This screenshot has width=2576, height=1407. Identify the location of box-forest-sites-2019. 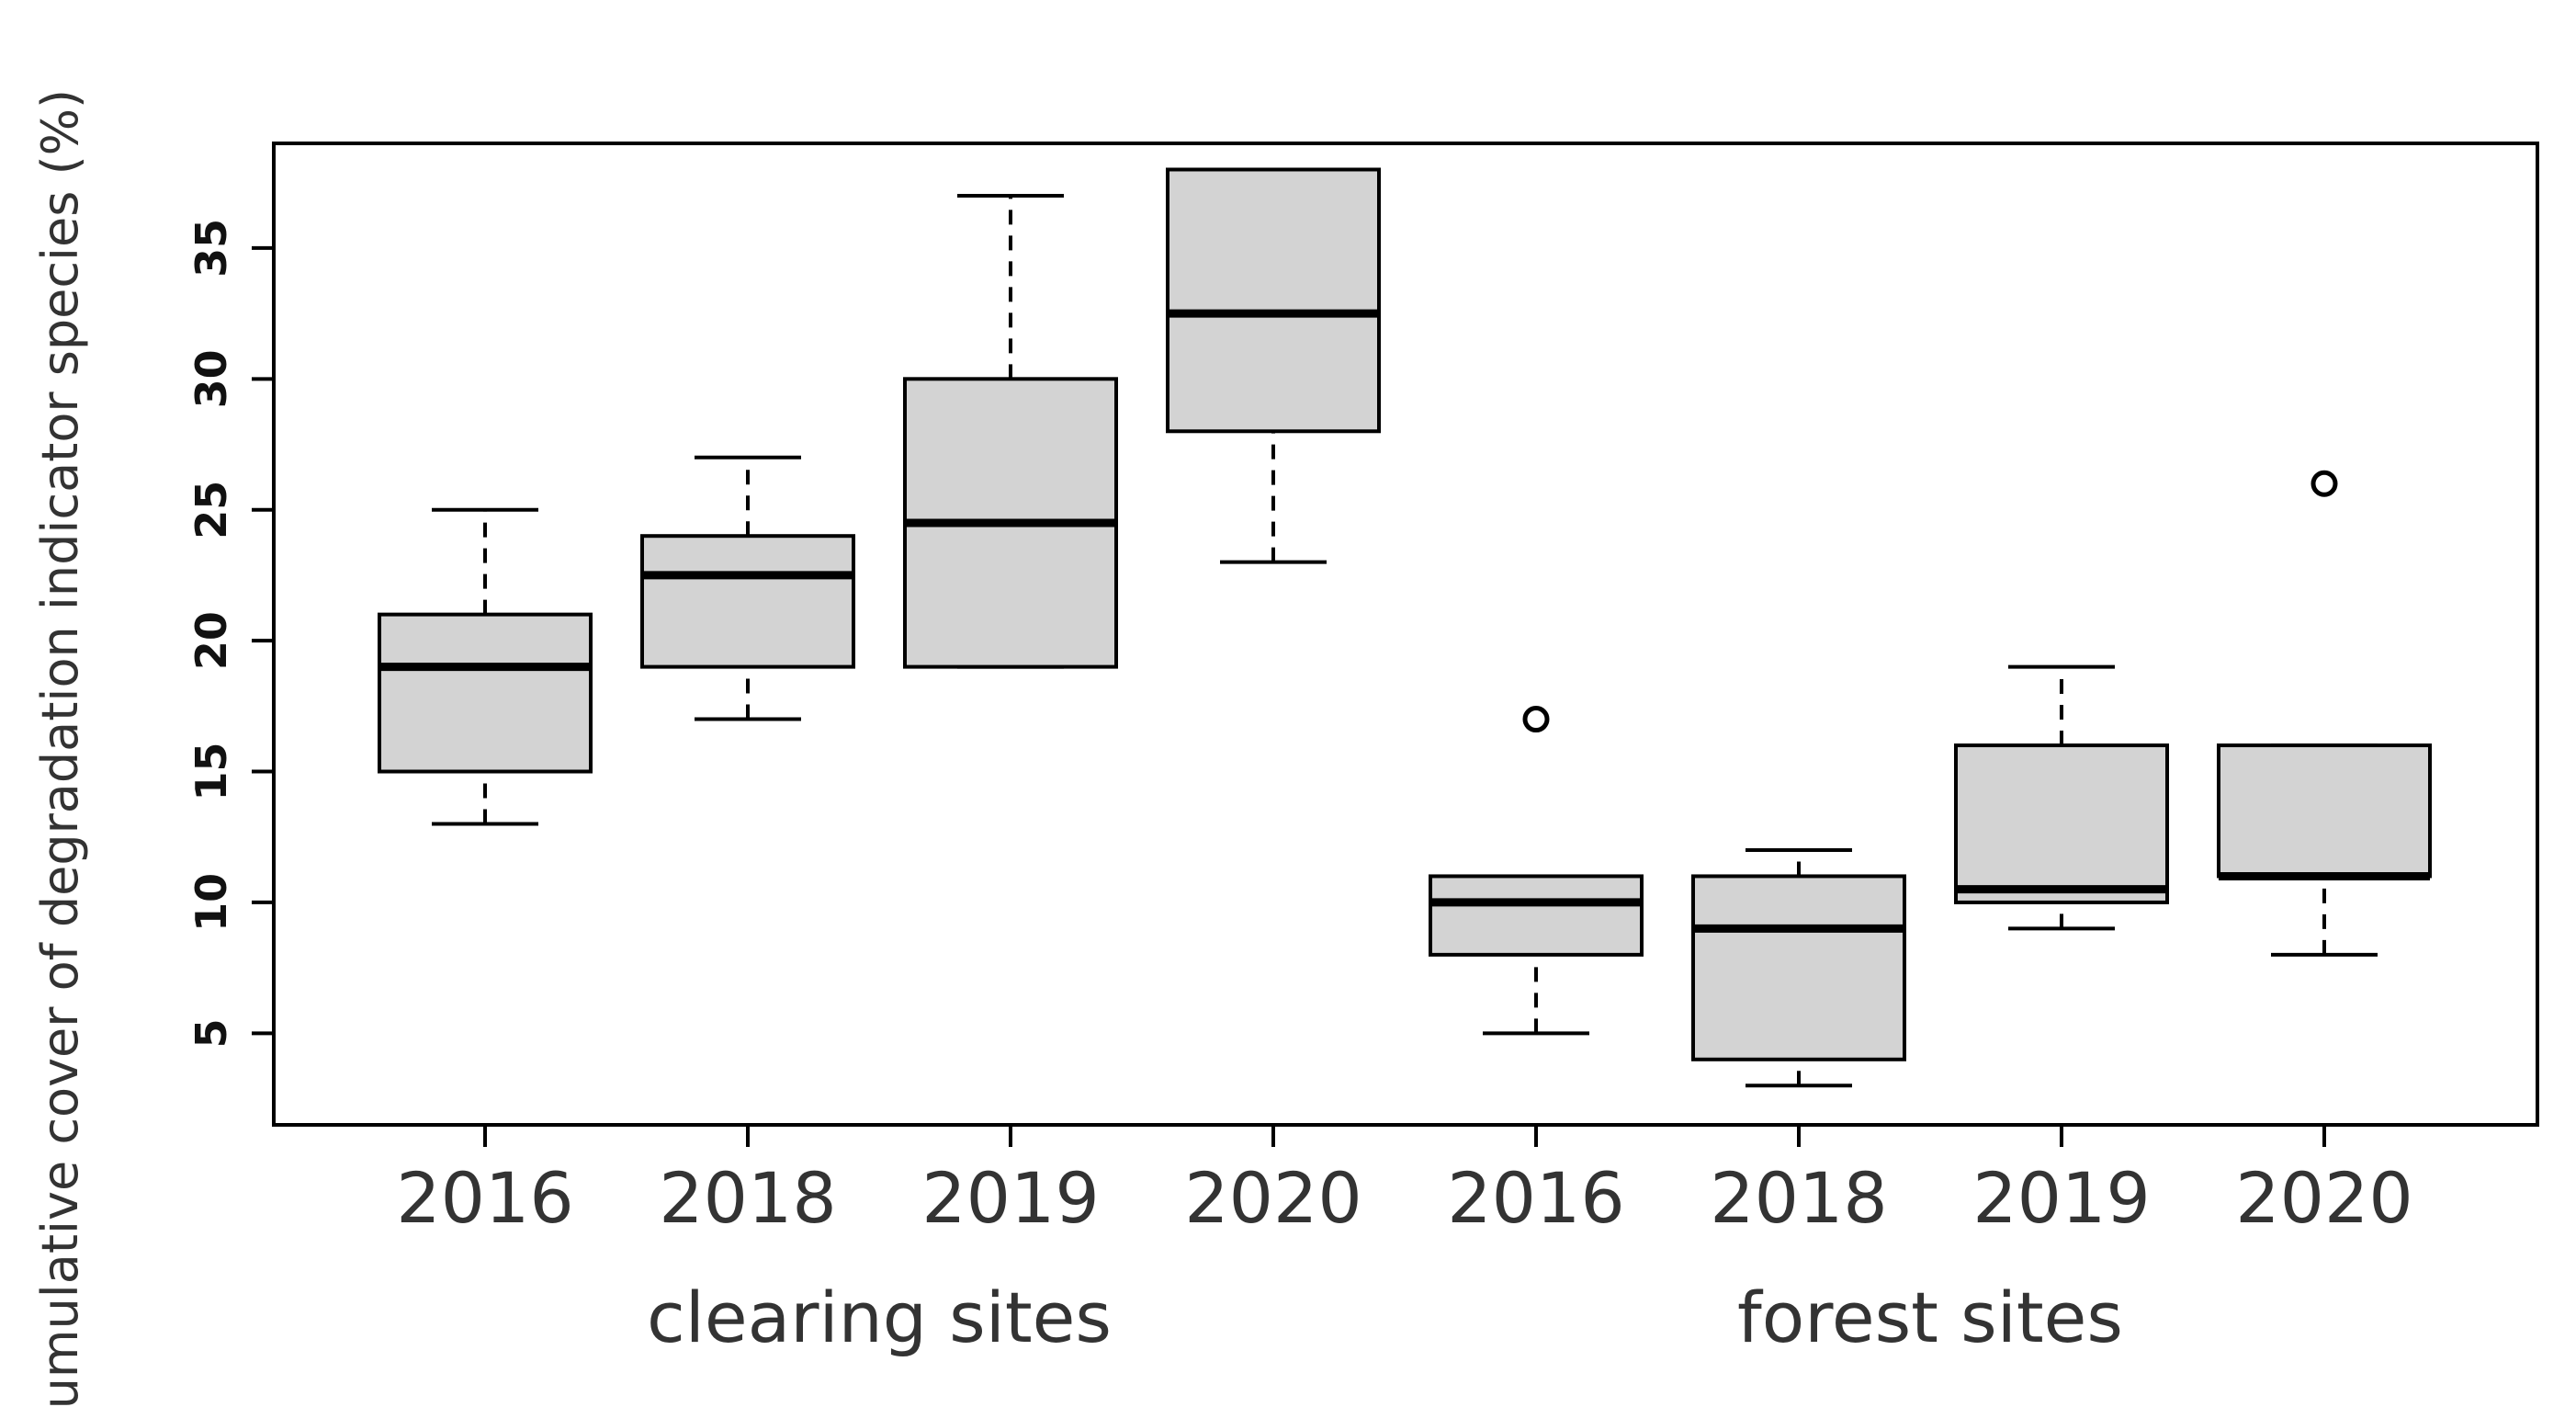
(2061, 797).